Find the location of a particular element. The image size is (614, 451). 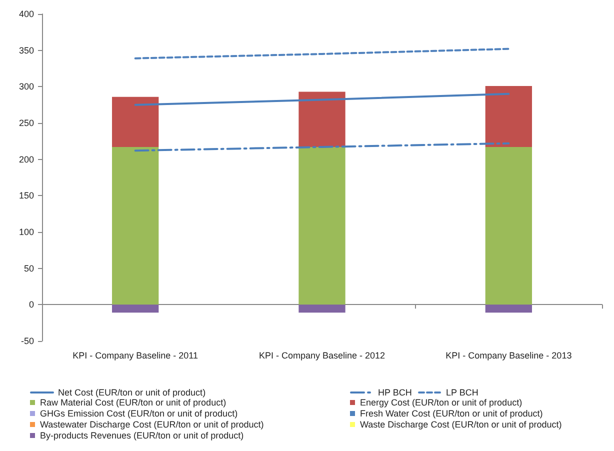

y-tick-label: 350 is located at coordinates (26, 50).